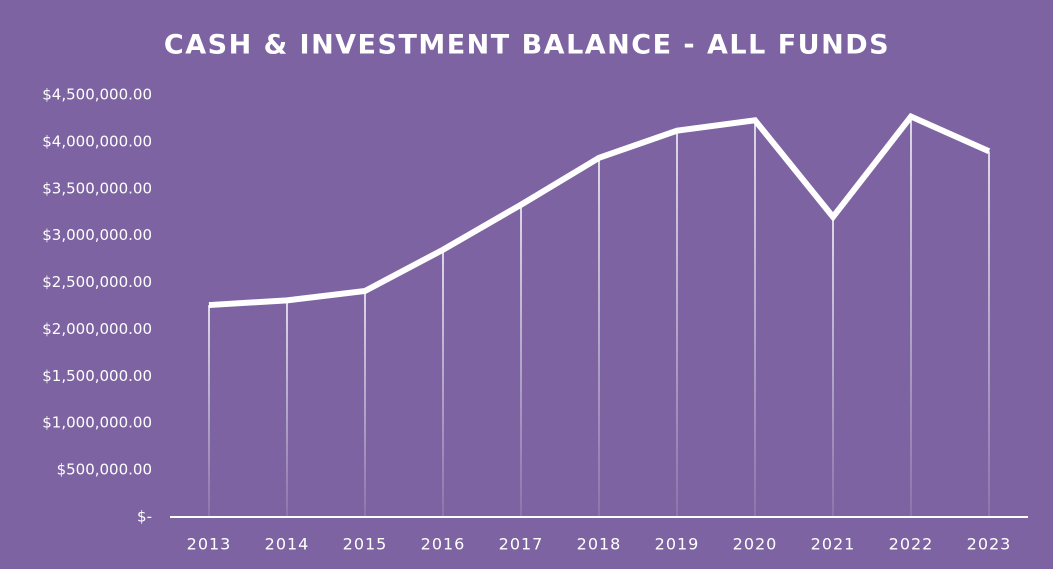 The image size is (1053, 569). Describe the element at coordinates (104, 470) in the screenshot. I see `y-tick-label: $500,000.00` at that location.